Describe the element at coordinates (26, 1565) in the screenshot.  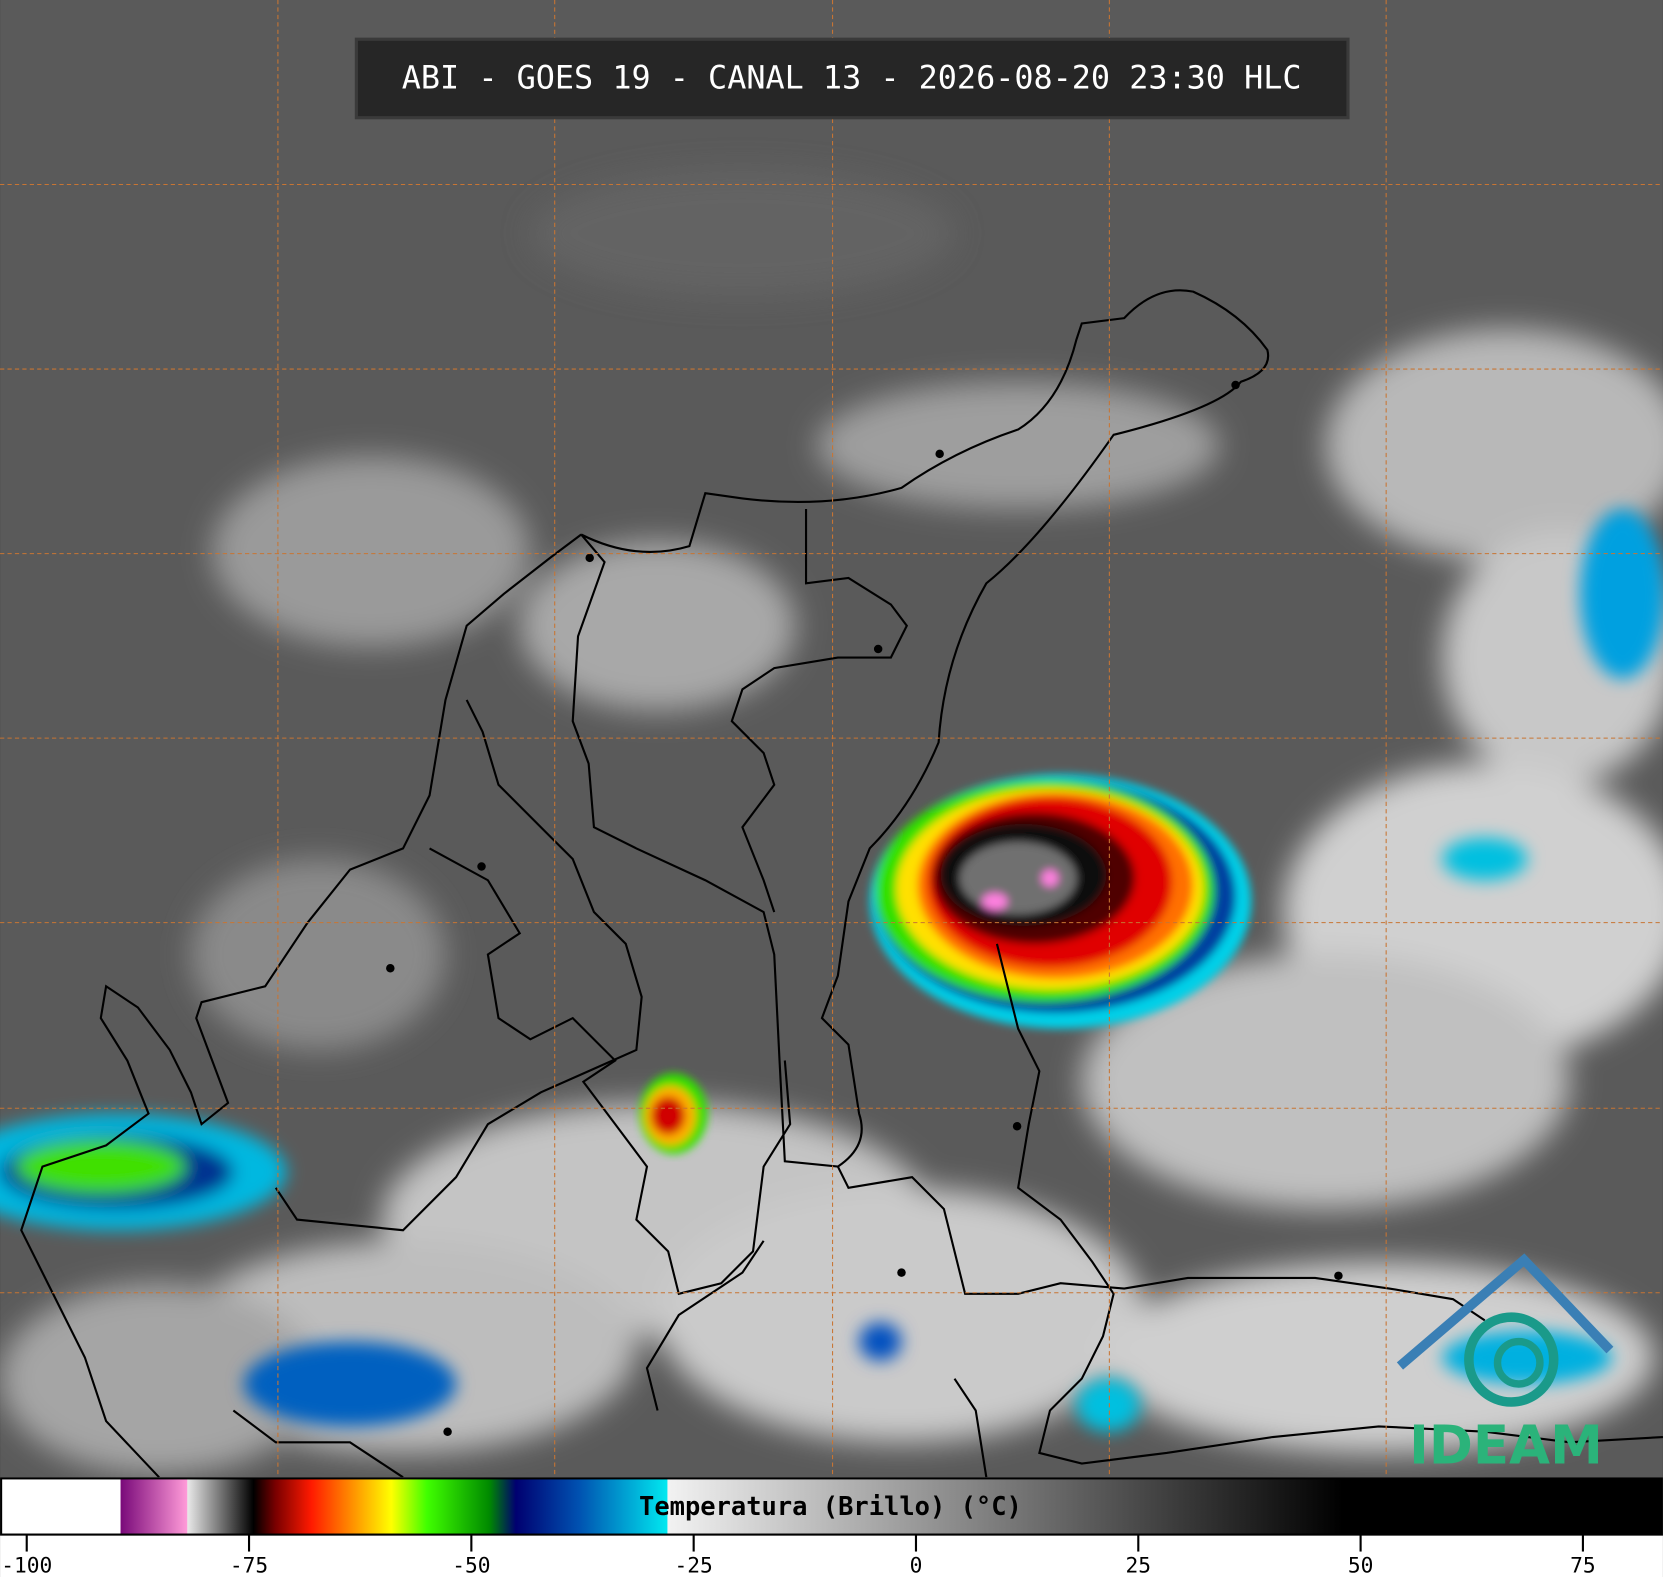
I see `tick-label: -100` at that location.